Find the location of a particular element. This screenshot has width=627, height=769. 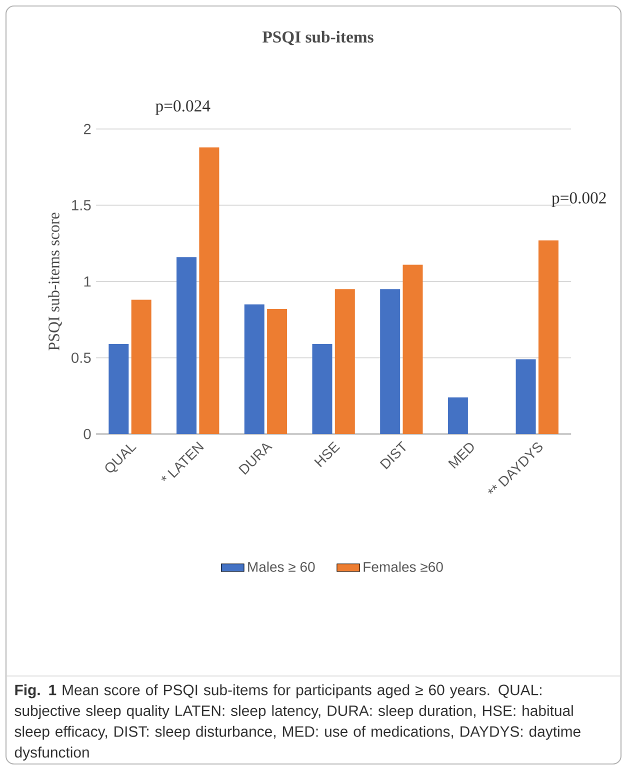

y-tick-label: 0.5 is located at coordinates (81, 357).